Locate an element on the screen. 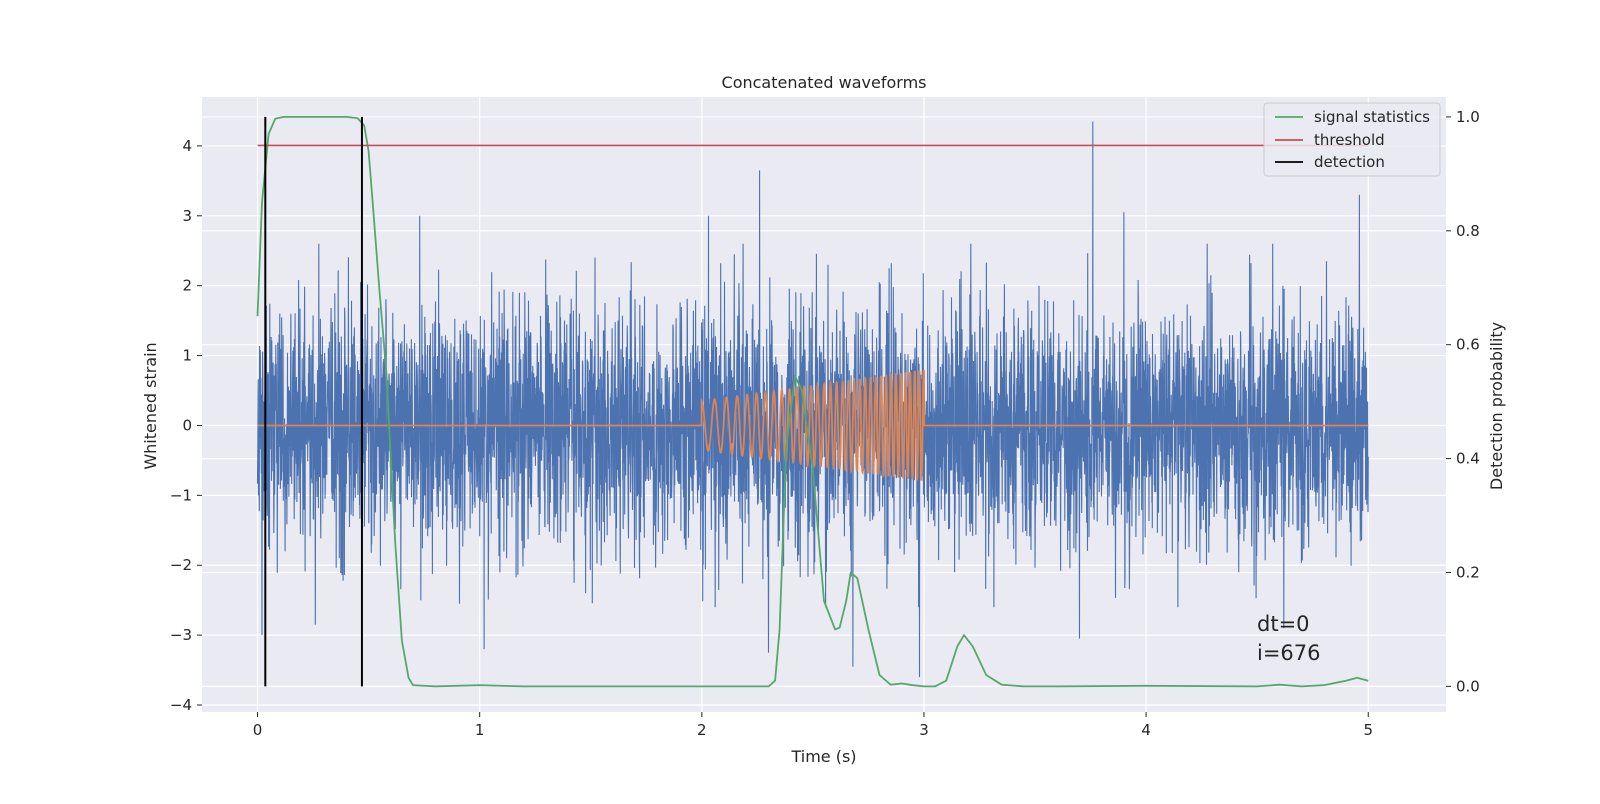 Image resolution: width=1600 pixels, height=804 pixels. legend-label-detection: detection is located at coordinates (1349, 162).